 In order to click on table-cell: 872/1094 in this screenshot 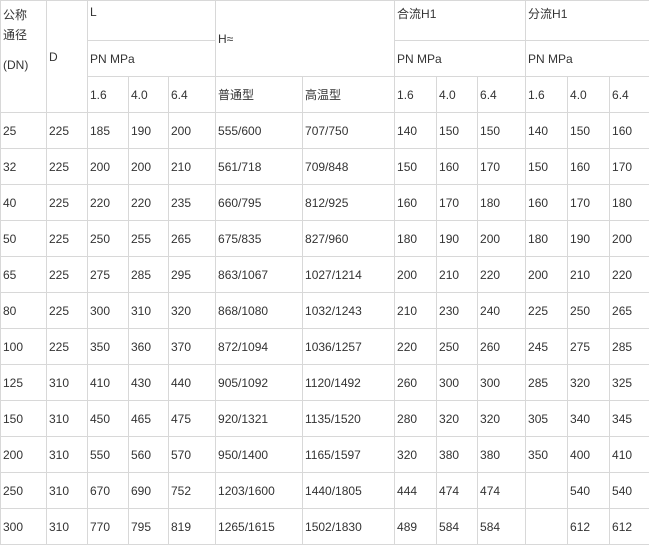, I will do `click(259, 347)`.